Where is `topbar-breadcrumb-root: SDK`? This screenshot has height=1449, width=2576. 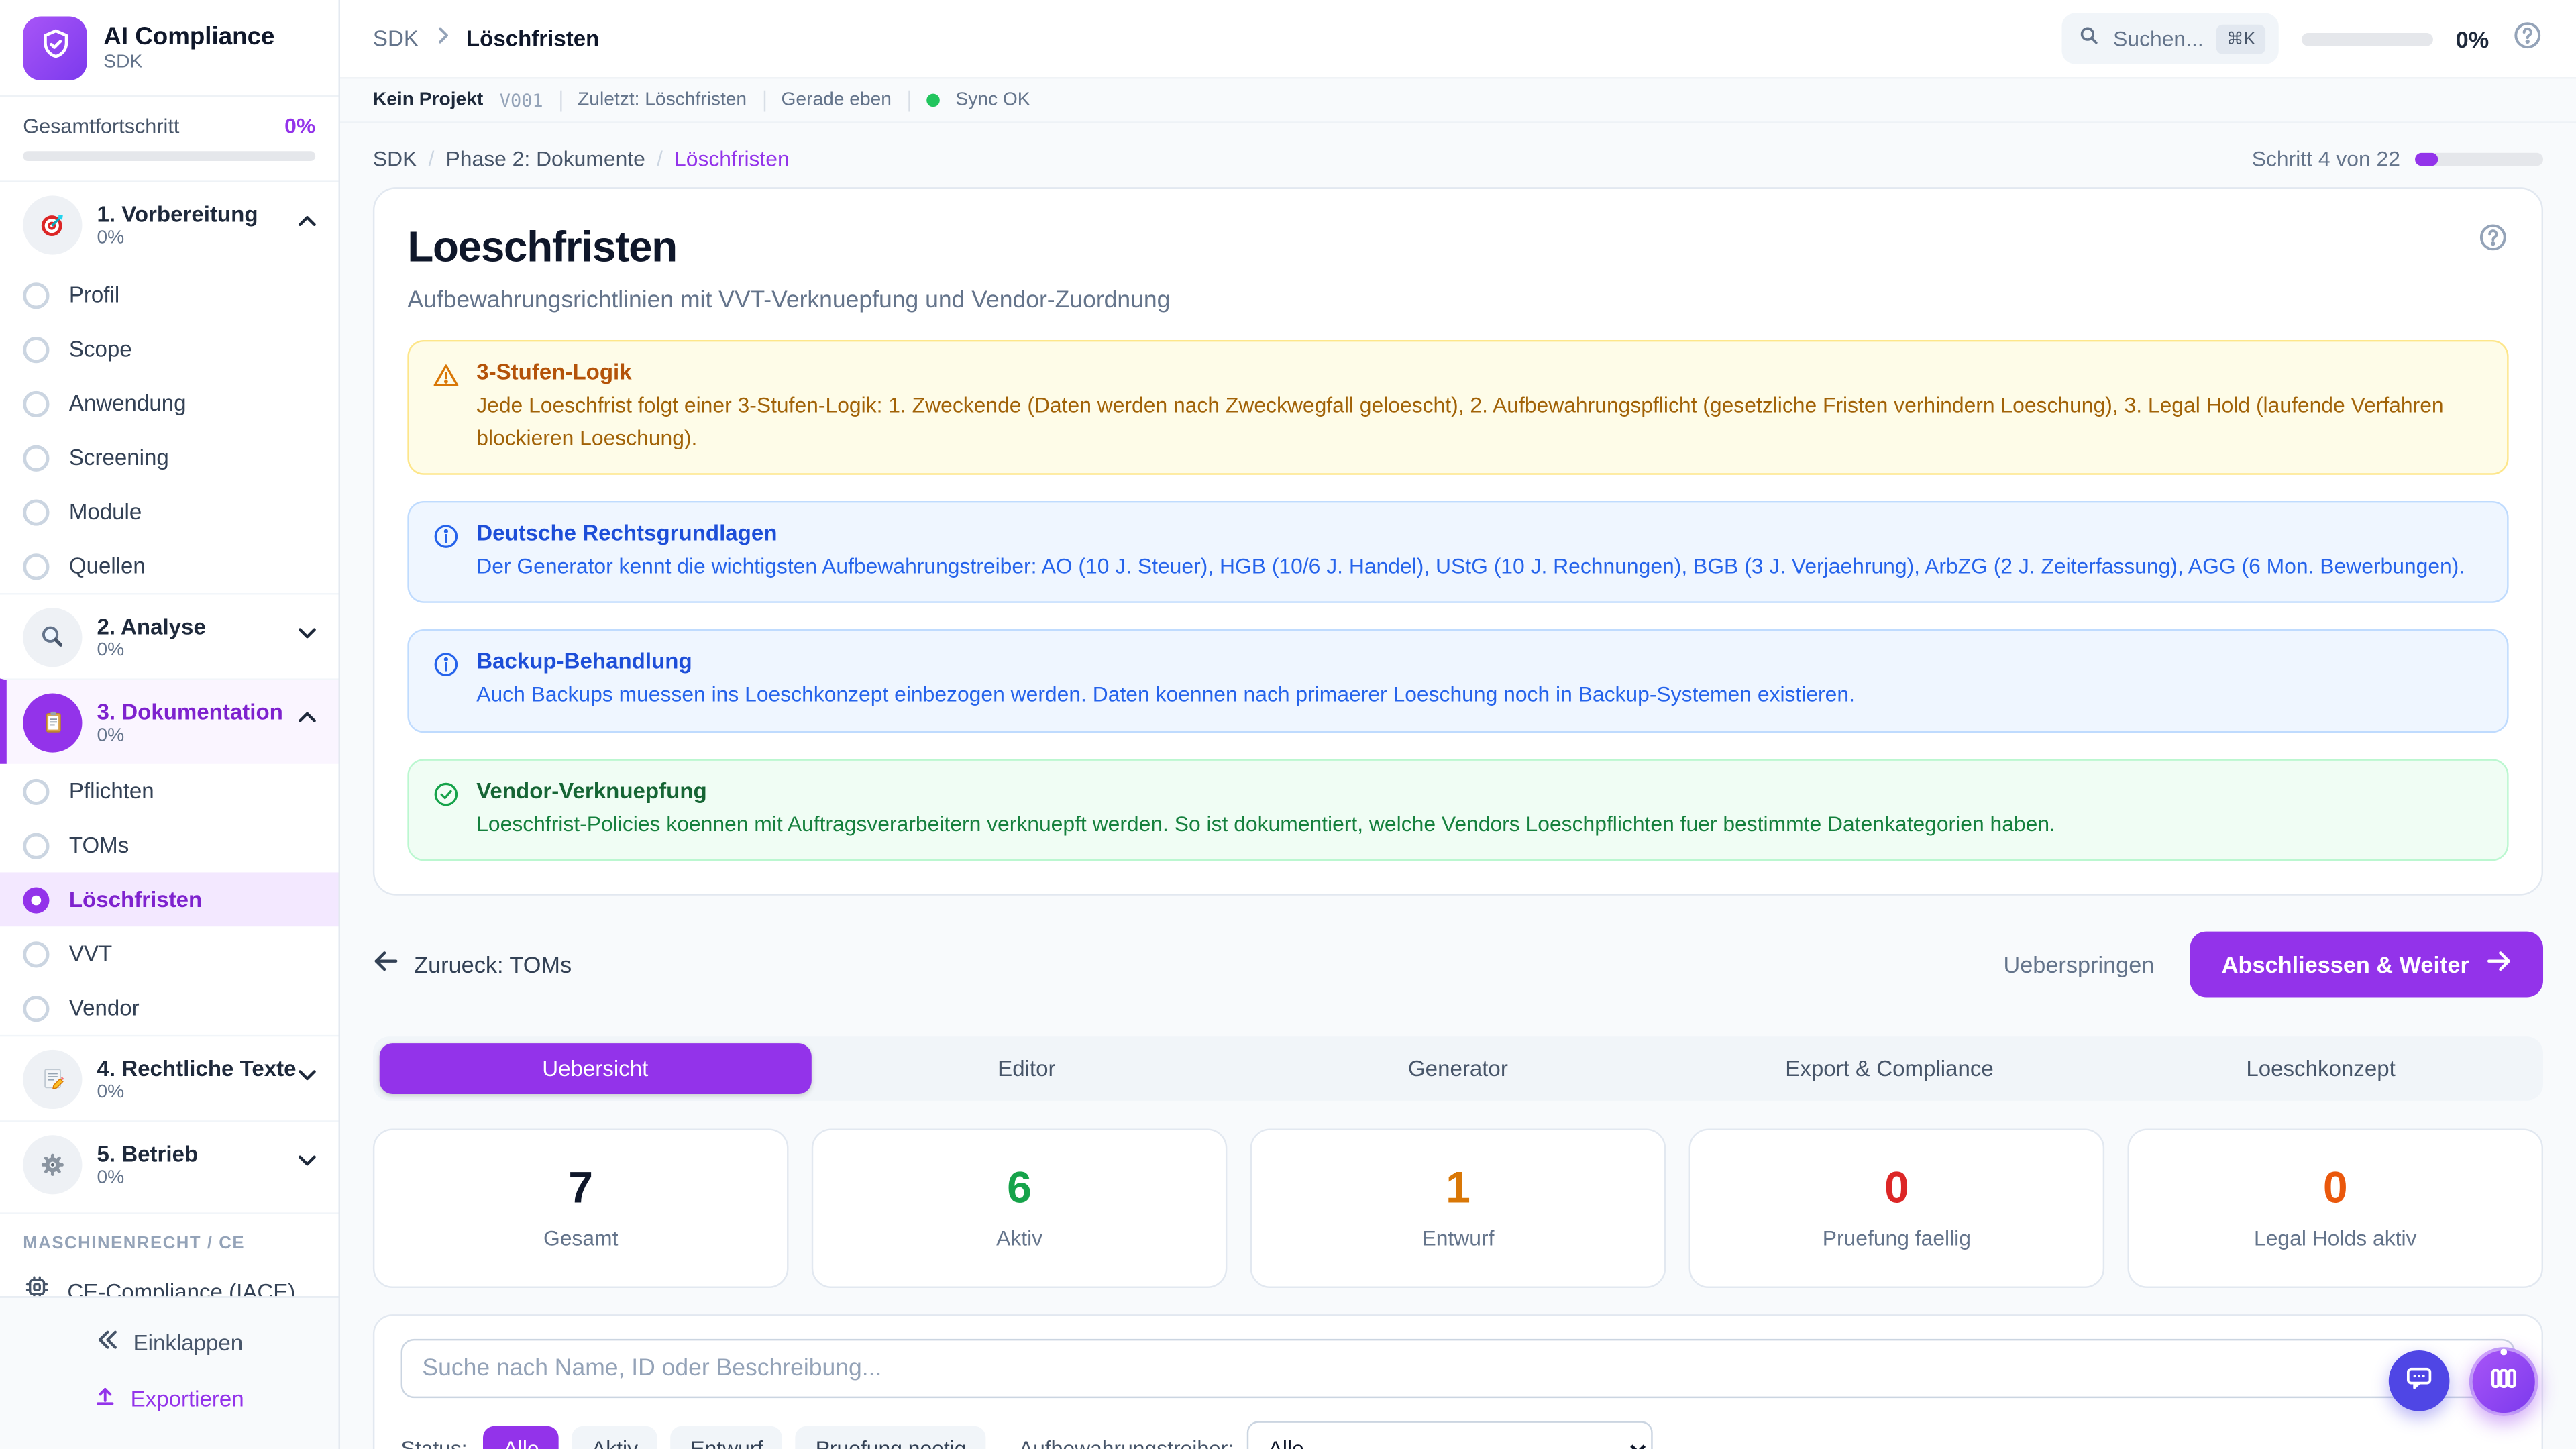 topbar-breadcrumb-root: SDK is located at coordinates (395, 38).